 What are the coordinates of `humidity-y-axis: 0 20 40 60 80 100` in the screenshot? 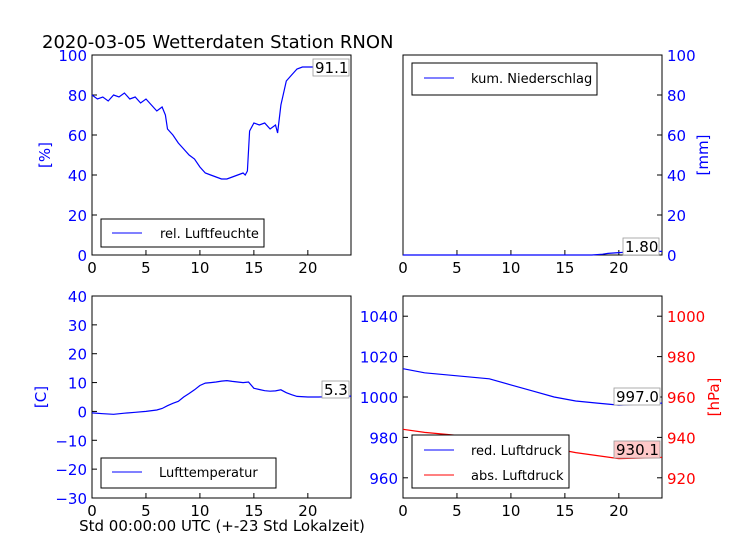 It's located at (77, 156).